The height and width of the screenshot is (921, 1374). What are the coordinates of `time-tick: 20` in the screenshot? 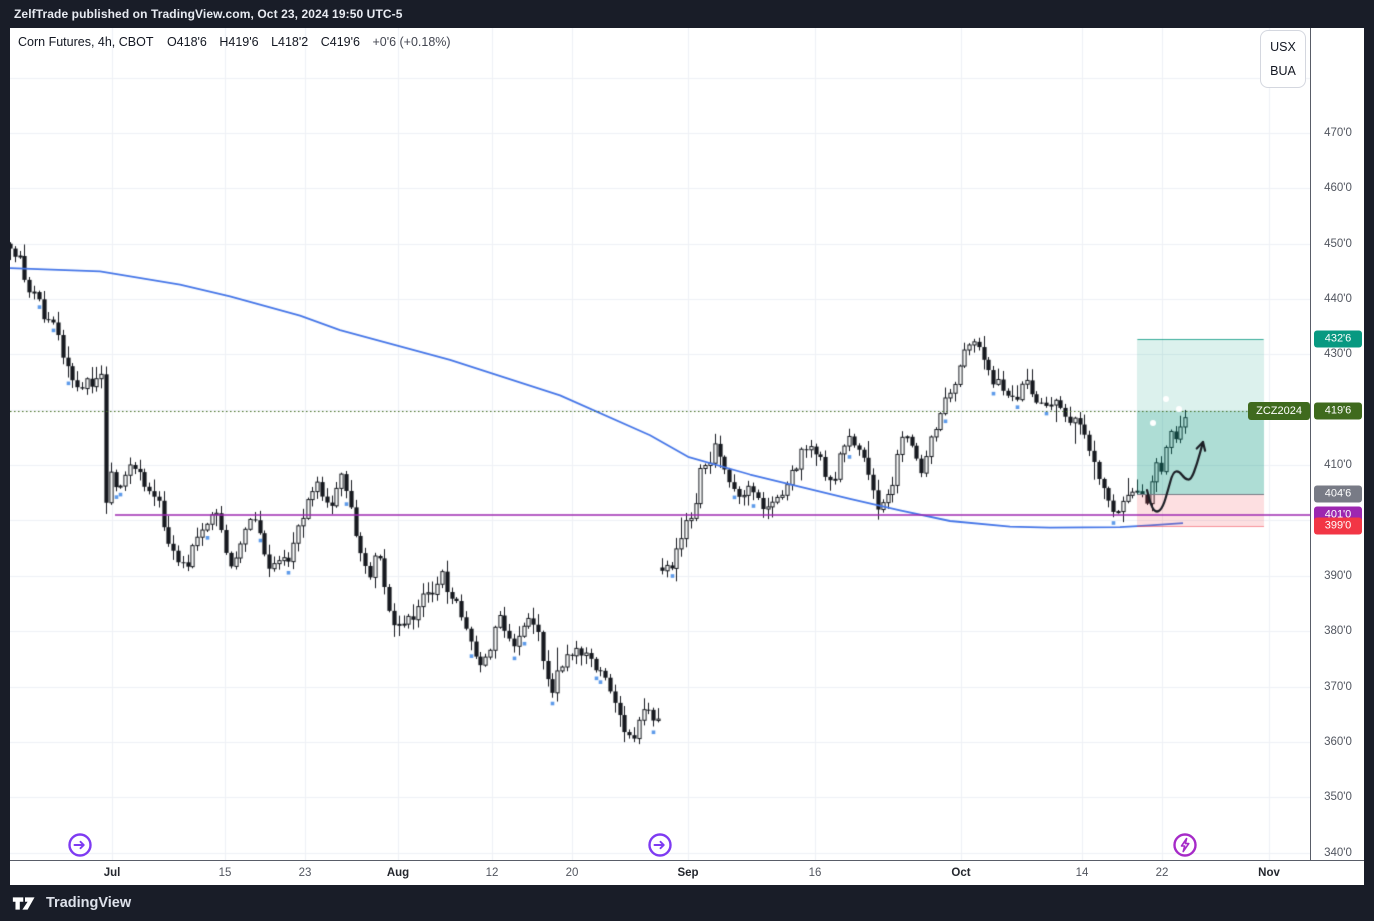 It's located at (572, 873).